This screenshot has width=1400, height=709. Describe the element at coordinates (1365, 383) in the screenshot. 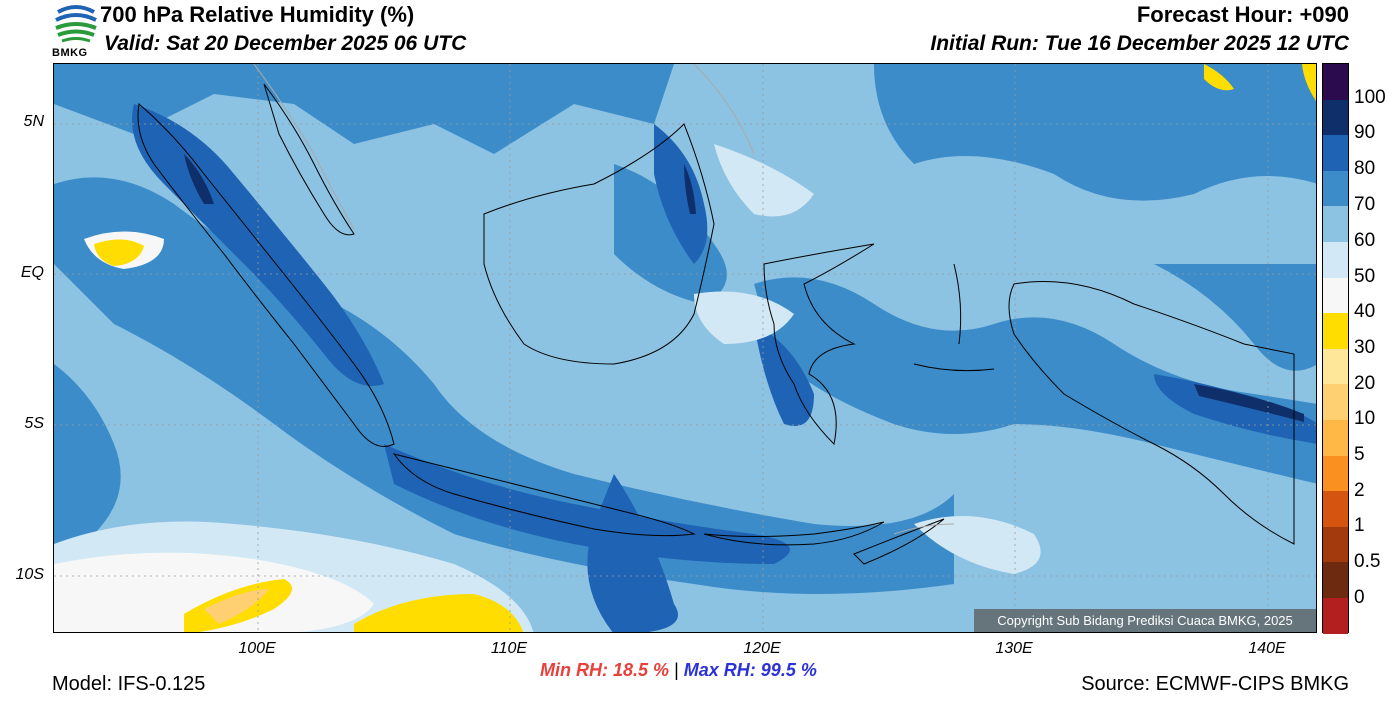

I see `colorbar-label: 20` at that location.